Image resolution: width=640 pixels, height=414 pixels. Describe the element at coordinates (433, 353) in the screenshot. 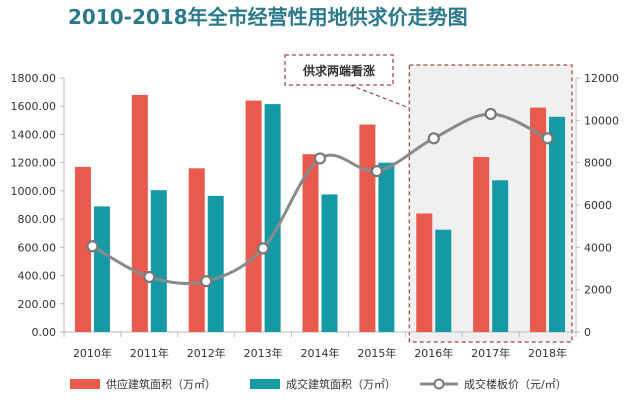

I see `x-tick-label: 2016年` at that location.